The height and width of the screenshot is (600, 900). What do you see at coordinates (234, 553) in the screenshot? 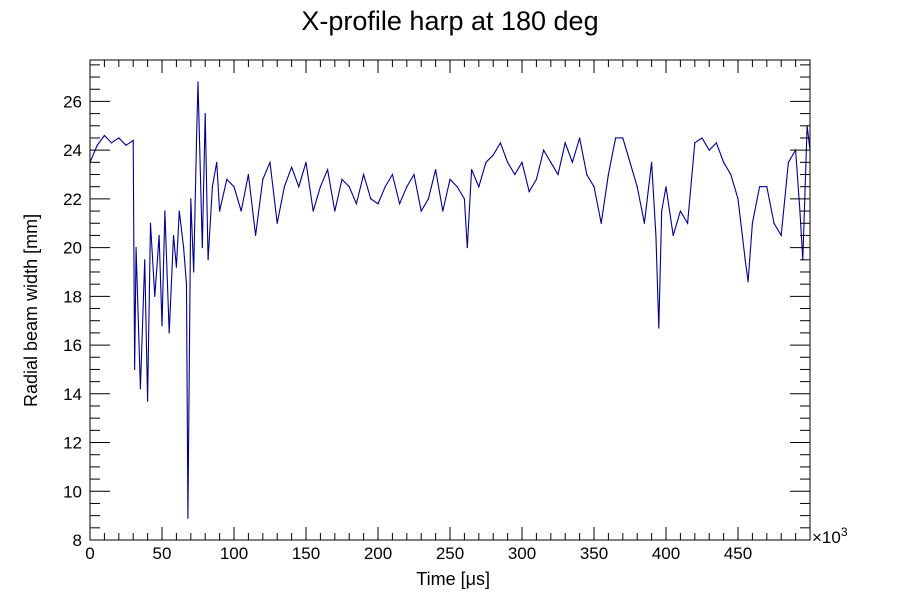
I see `x-tick-label: 100` at bounding box center [234, 553].